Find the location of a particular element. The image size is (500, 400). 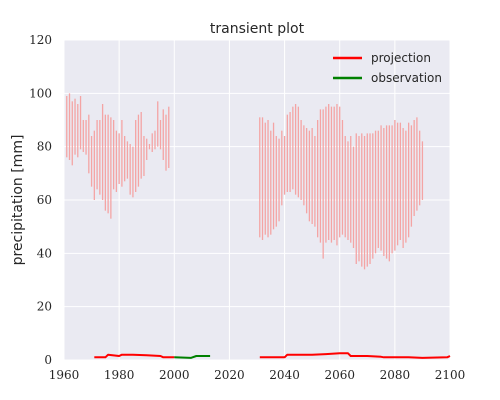

x-tick-label: 2040 is located at coordinates (284, 375).